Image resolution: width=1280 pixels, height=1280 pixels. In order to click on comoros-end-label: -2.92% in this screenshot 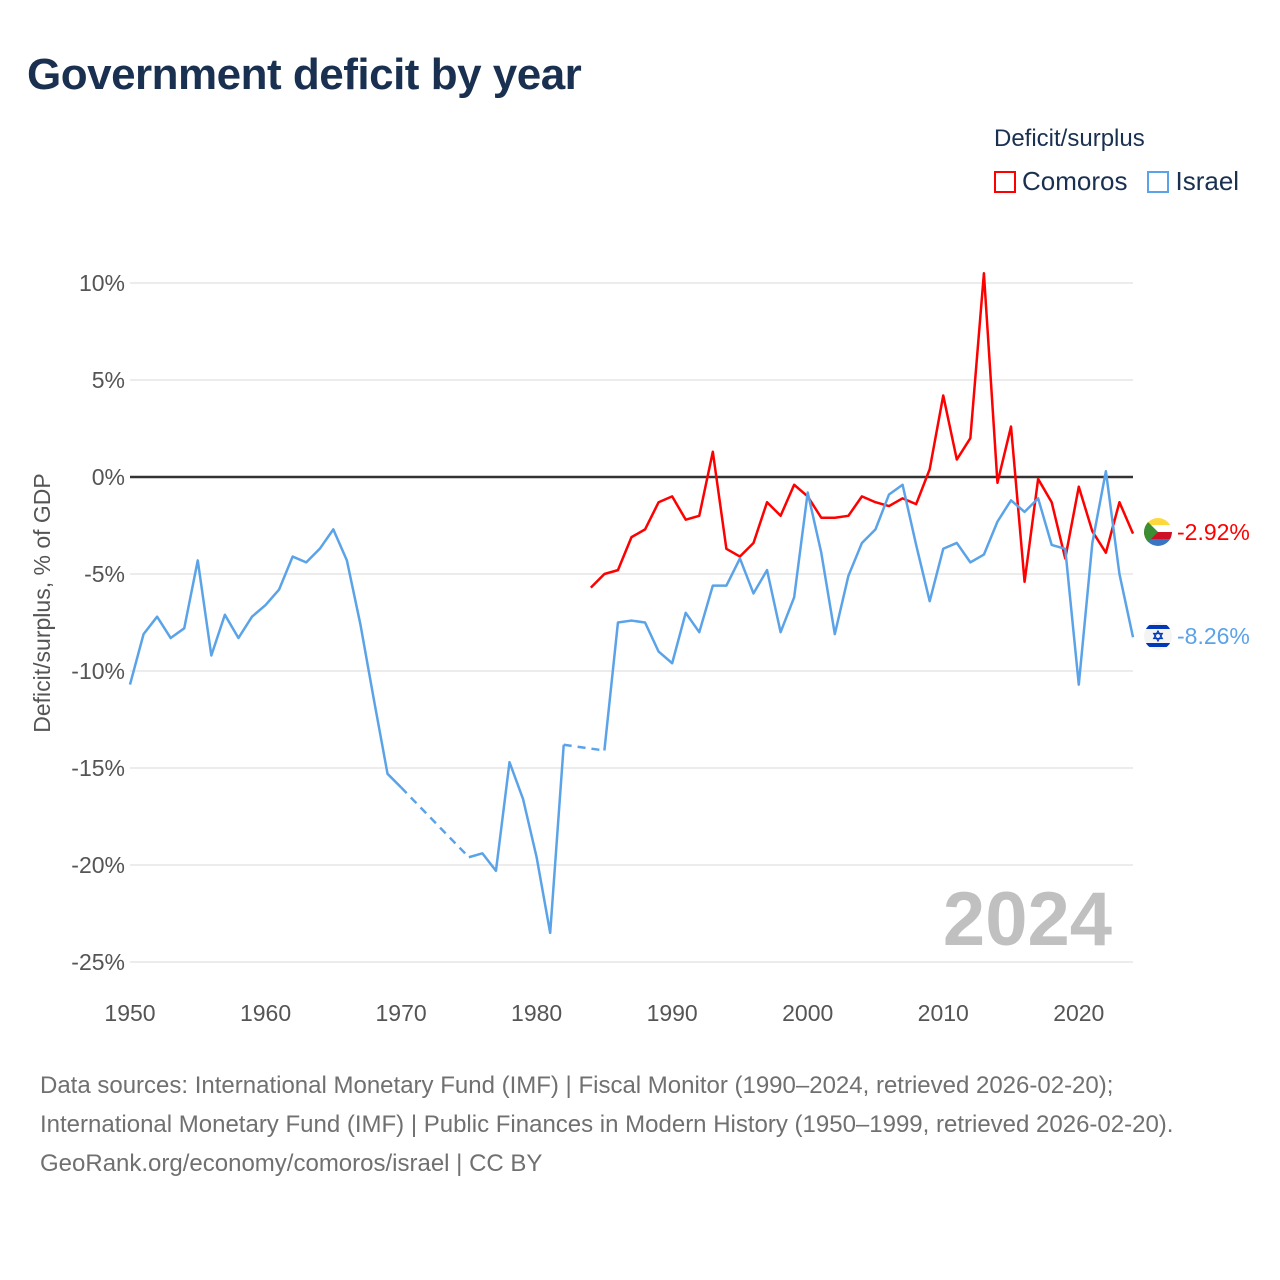, I will do `click(1213, 532)`.